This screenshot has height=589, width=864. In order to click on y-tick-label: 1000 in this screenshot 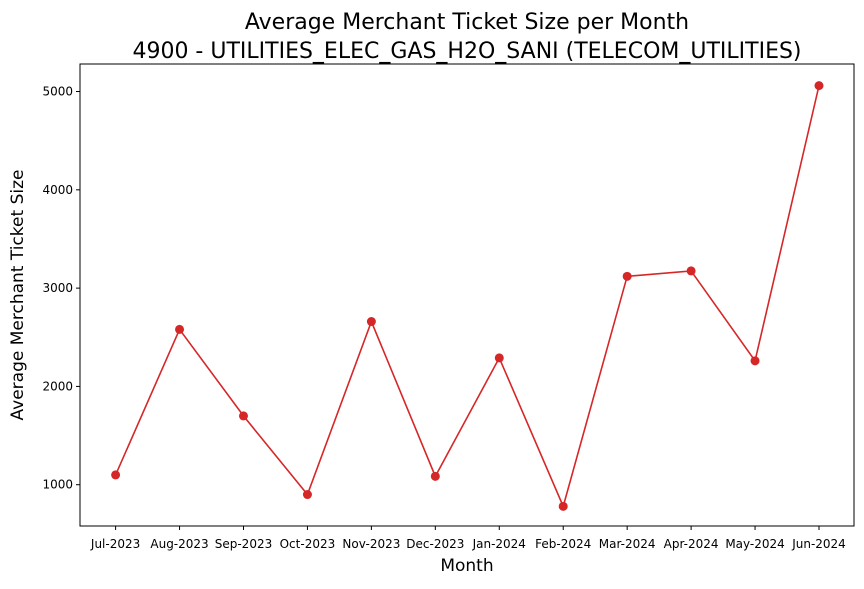, I will do `click(57, 485)`.